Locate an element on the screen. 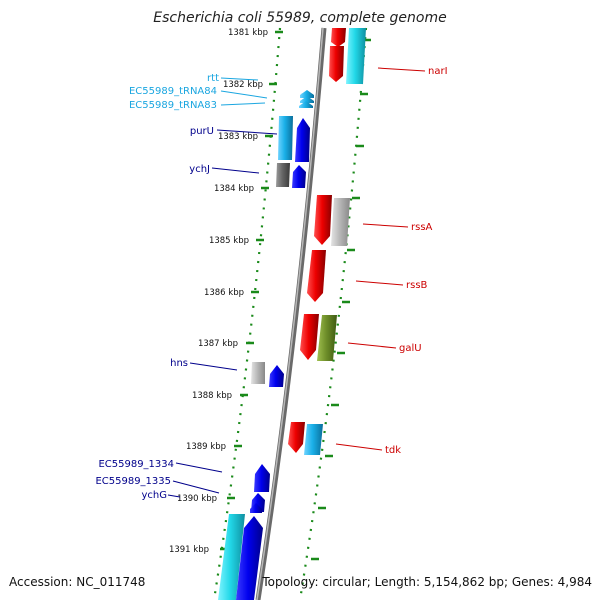  gene-ychJ-partner is located at coordinates (283, 175).